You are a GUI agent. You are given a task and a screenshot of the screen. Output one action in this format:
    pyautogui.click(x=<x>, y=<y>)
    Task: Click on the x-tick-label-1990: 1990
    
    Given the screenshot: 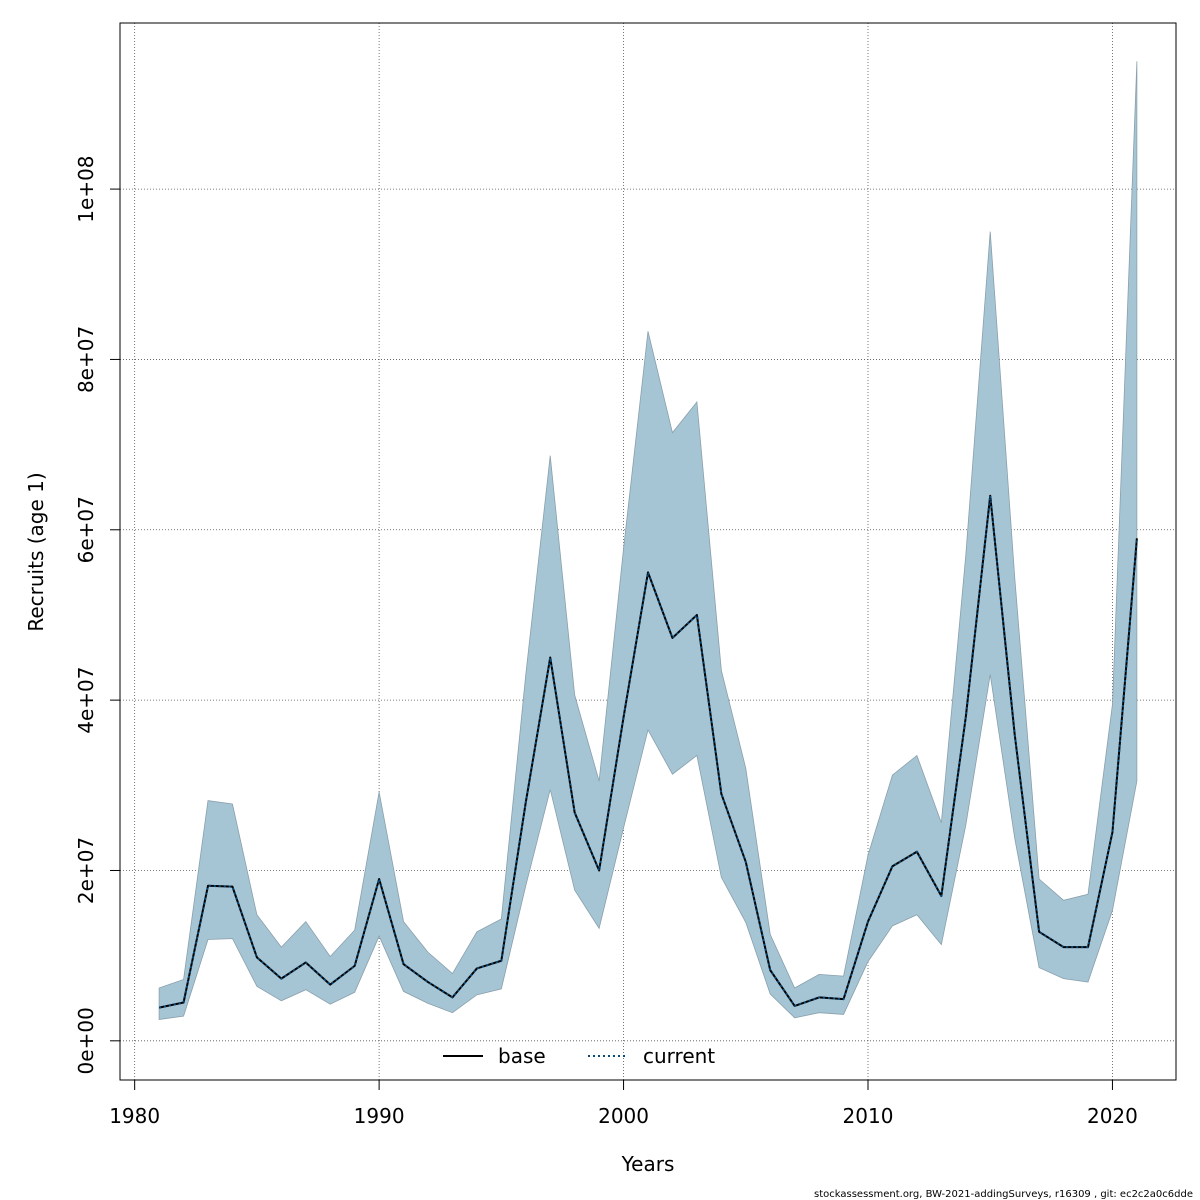 What is the action you would take?
    pyautogui.click(x=379, y=1116)
    